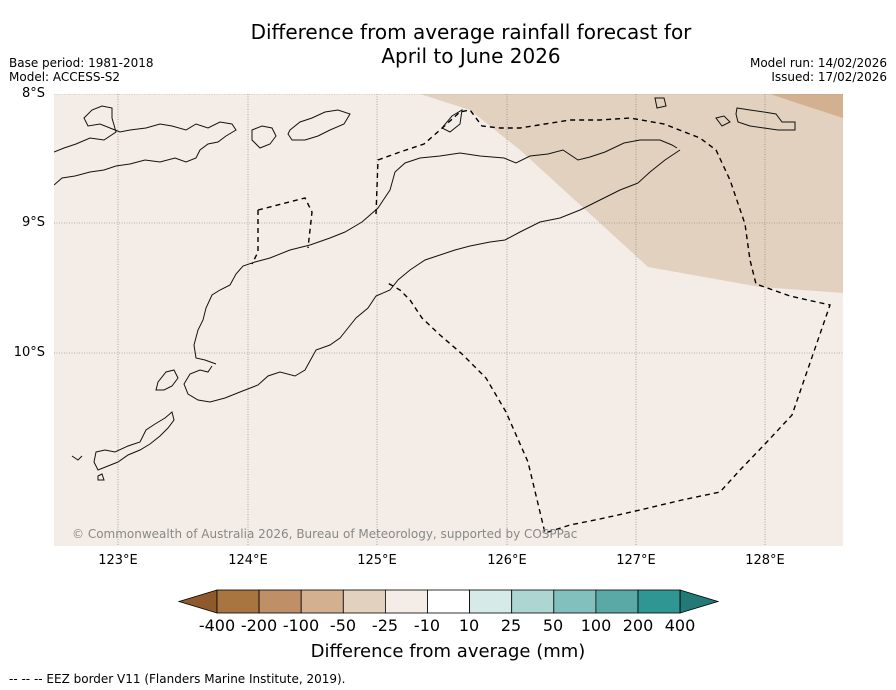  Describe the element at coordinates (301, 625) in the screenshot. I see `cb-tick-label: -100` at that location.